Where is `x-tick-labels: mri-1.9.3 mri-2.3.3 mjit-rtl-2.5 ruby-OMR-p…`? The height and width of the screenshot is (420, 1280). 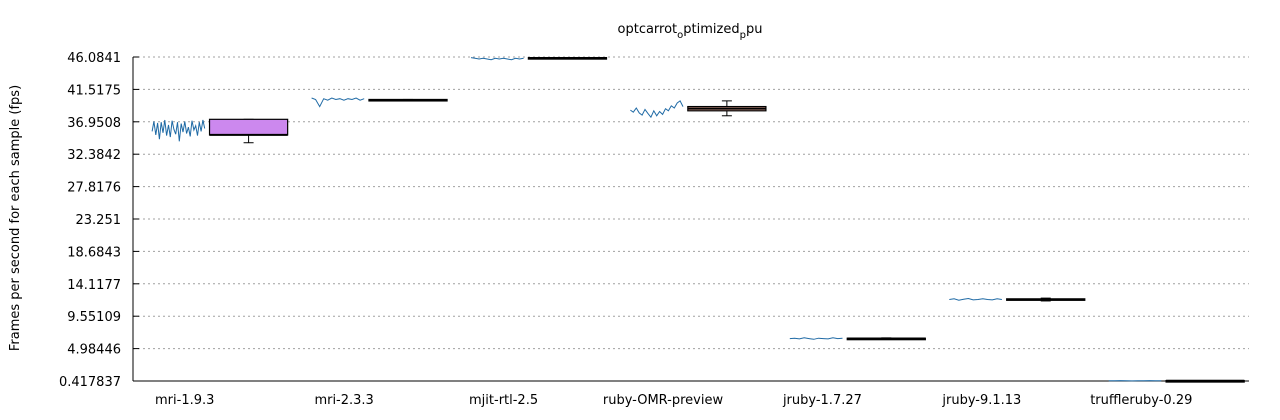 x-tick-labels: mri-1.9.3 mri-2.3.3 mjit-rtl-2.5 ruby-OMR-p… is located at coordinates (673, 400).